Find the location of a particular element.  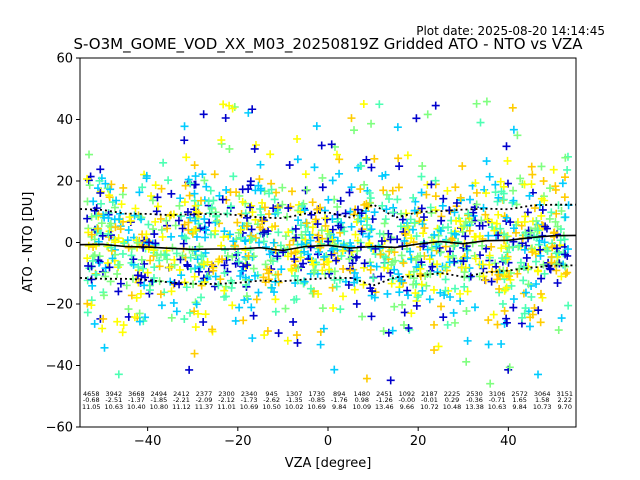

bin-mean-label: -2.51 is located at coordinates (113, 400).